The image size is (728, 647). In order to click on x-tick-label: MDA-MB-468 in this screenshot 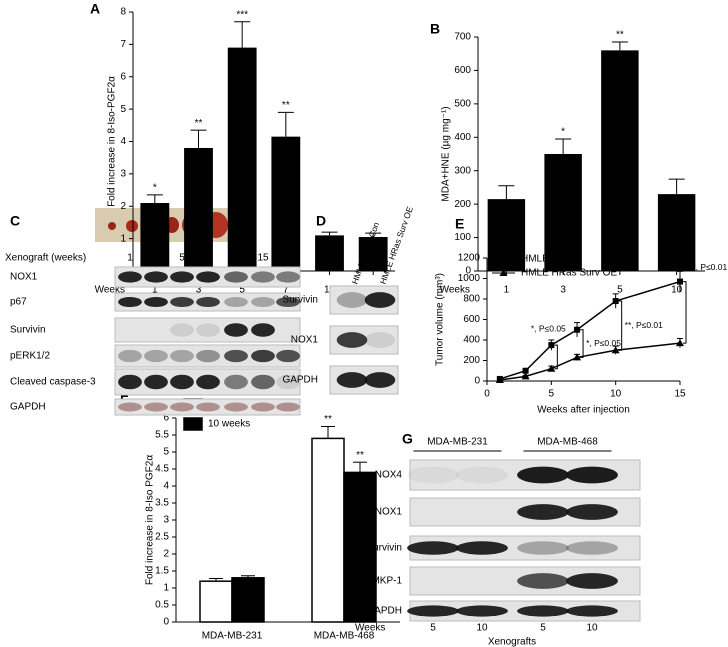, I will do `click(344, 636)`.